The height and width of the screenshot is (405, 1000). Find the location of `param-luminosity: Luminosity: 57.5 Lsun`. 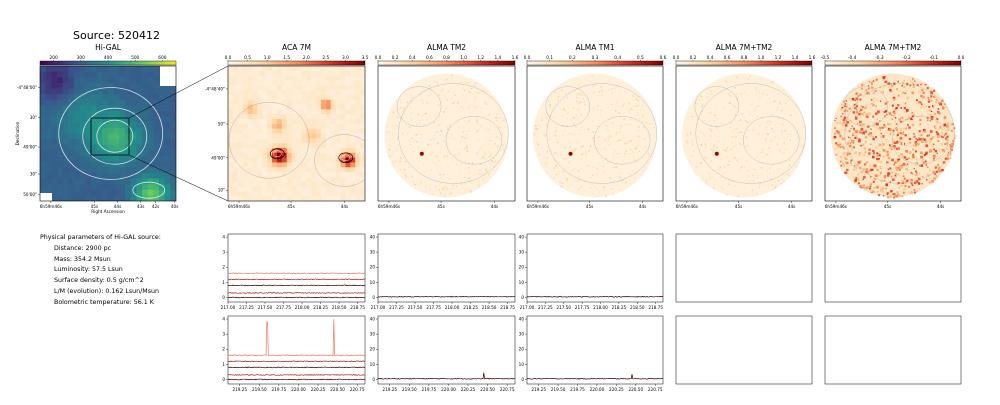

param-luminosity: Luminosity: 57.5 Lsun is located at coordinates (88, 270).